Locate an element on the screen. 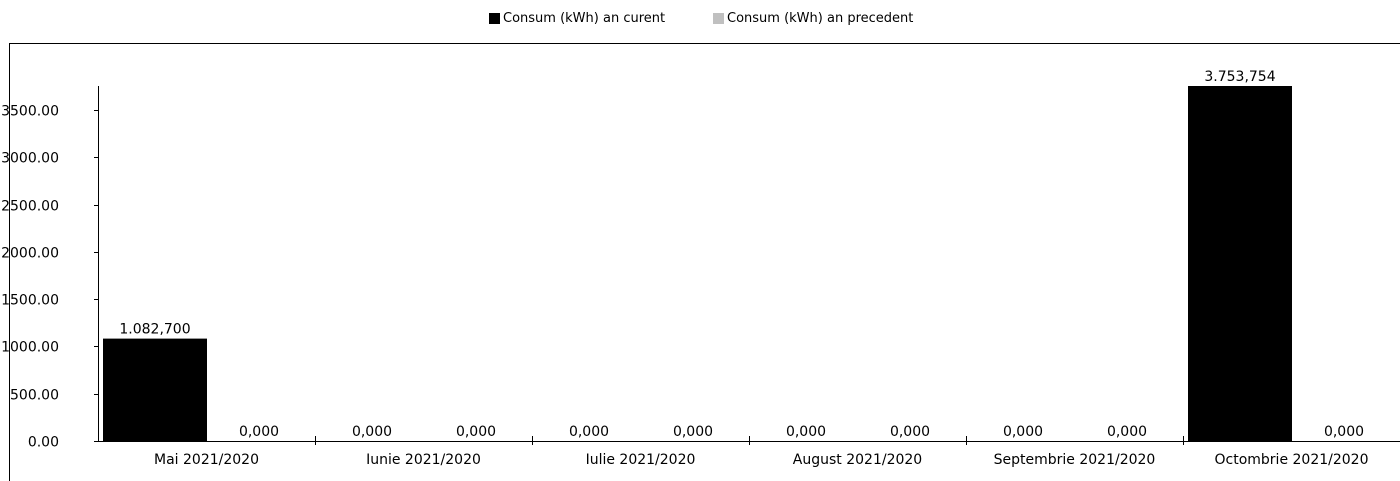 The image size is (1400, 481). legend-label-current: Consum (kWh) an curent is located at coordinates (584, 18).